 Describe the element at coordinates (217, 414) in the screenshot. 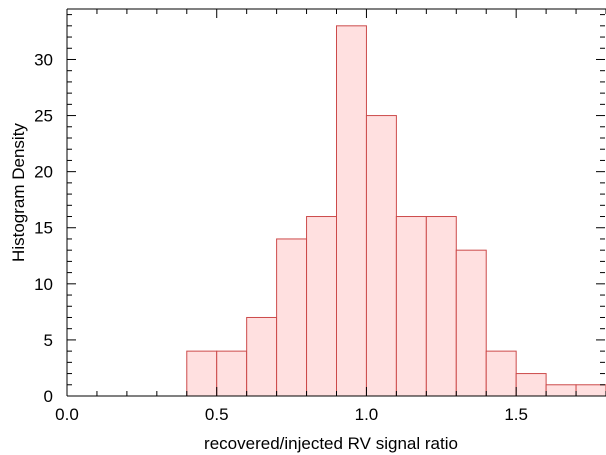

I see `x-tick-label: 0.5` at that location.